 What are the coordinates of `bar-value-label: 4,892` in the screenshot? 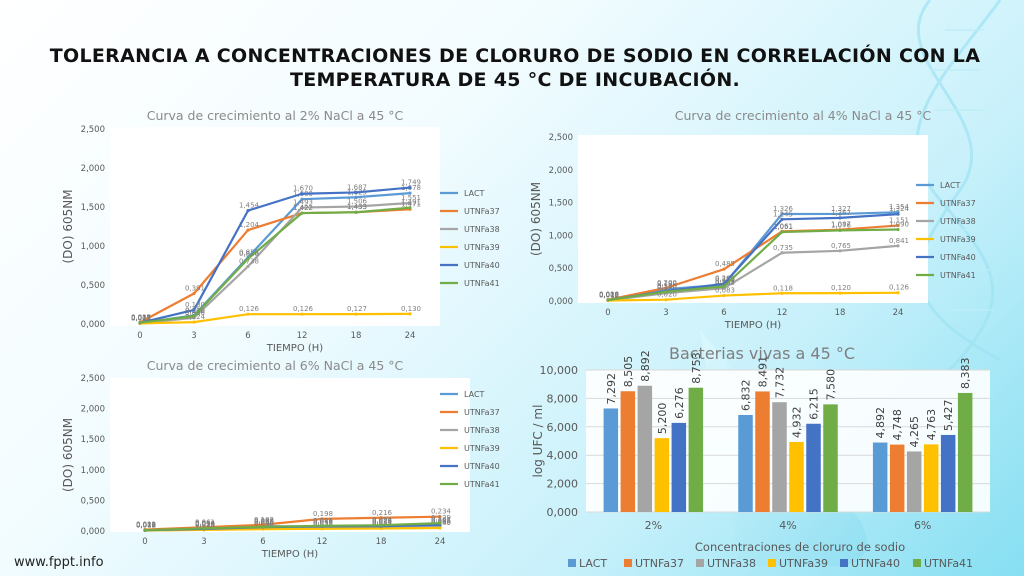 It's located at (880, 423).